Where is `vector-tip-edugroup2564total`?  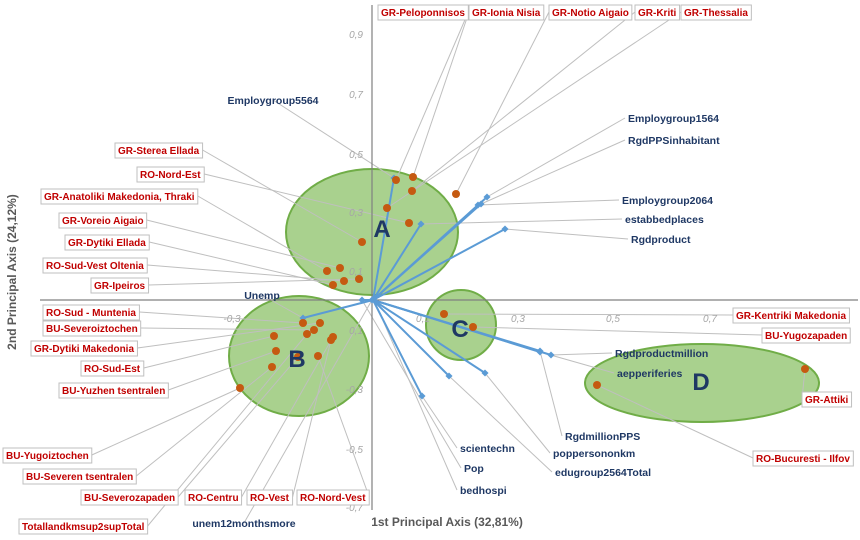
vector-tip-edugroup2564total is located at coordinates (449, 376).